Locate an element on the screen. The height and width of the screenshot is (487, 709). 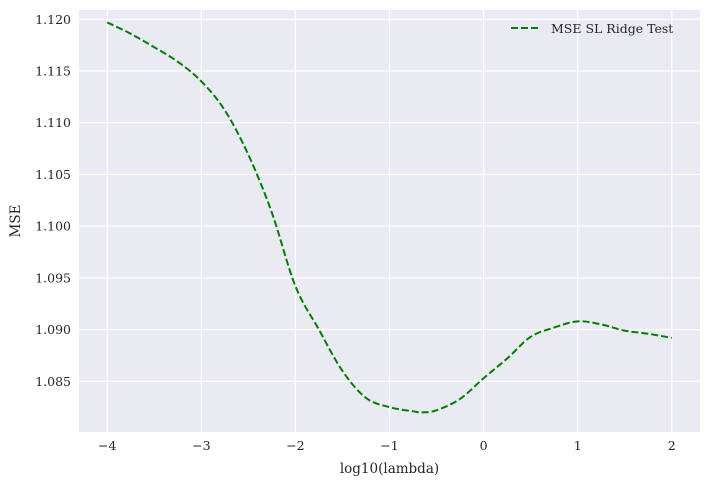
x-tick-label: 0 is located at coordinates (484, 445).